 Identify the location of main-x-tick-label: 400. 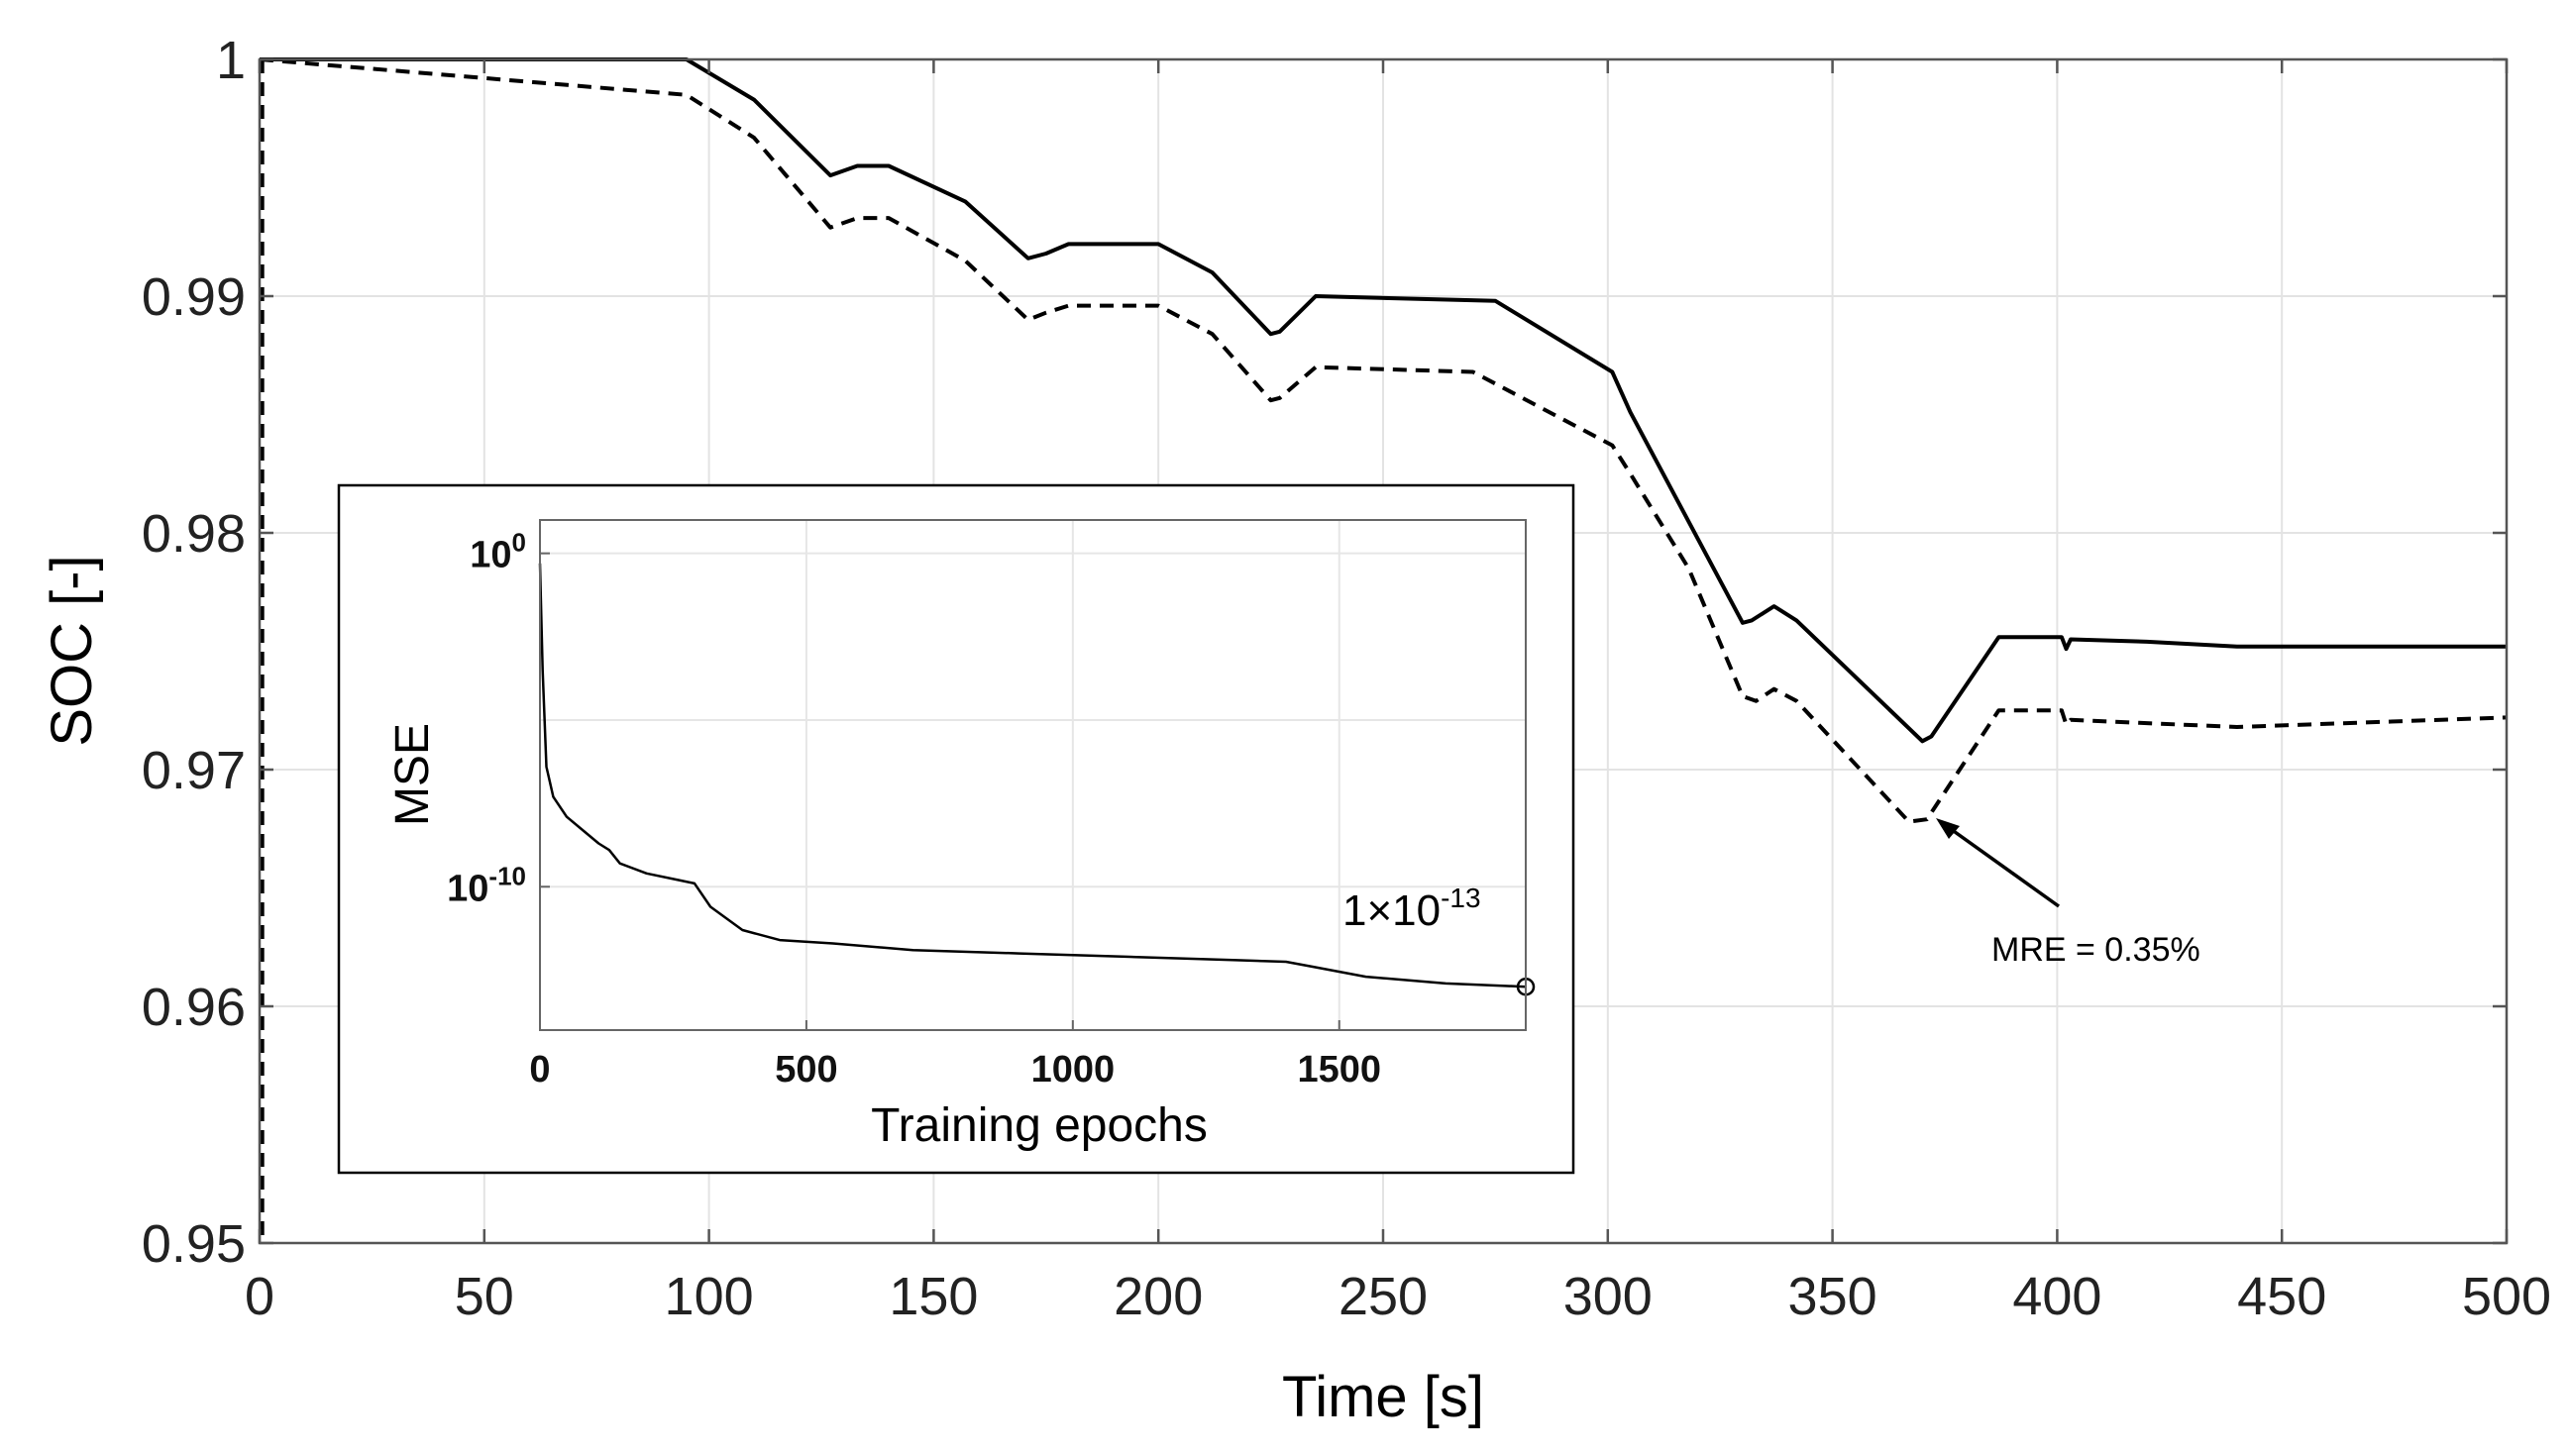
(2056, 1296).